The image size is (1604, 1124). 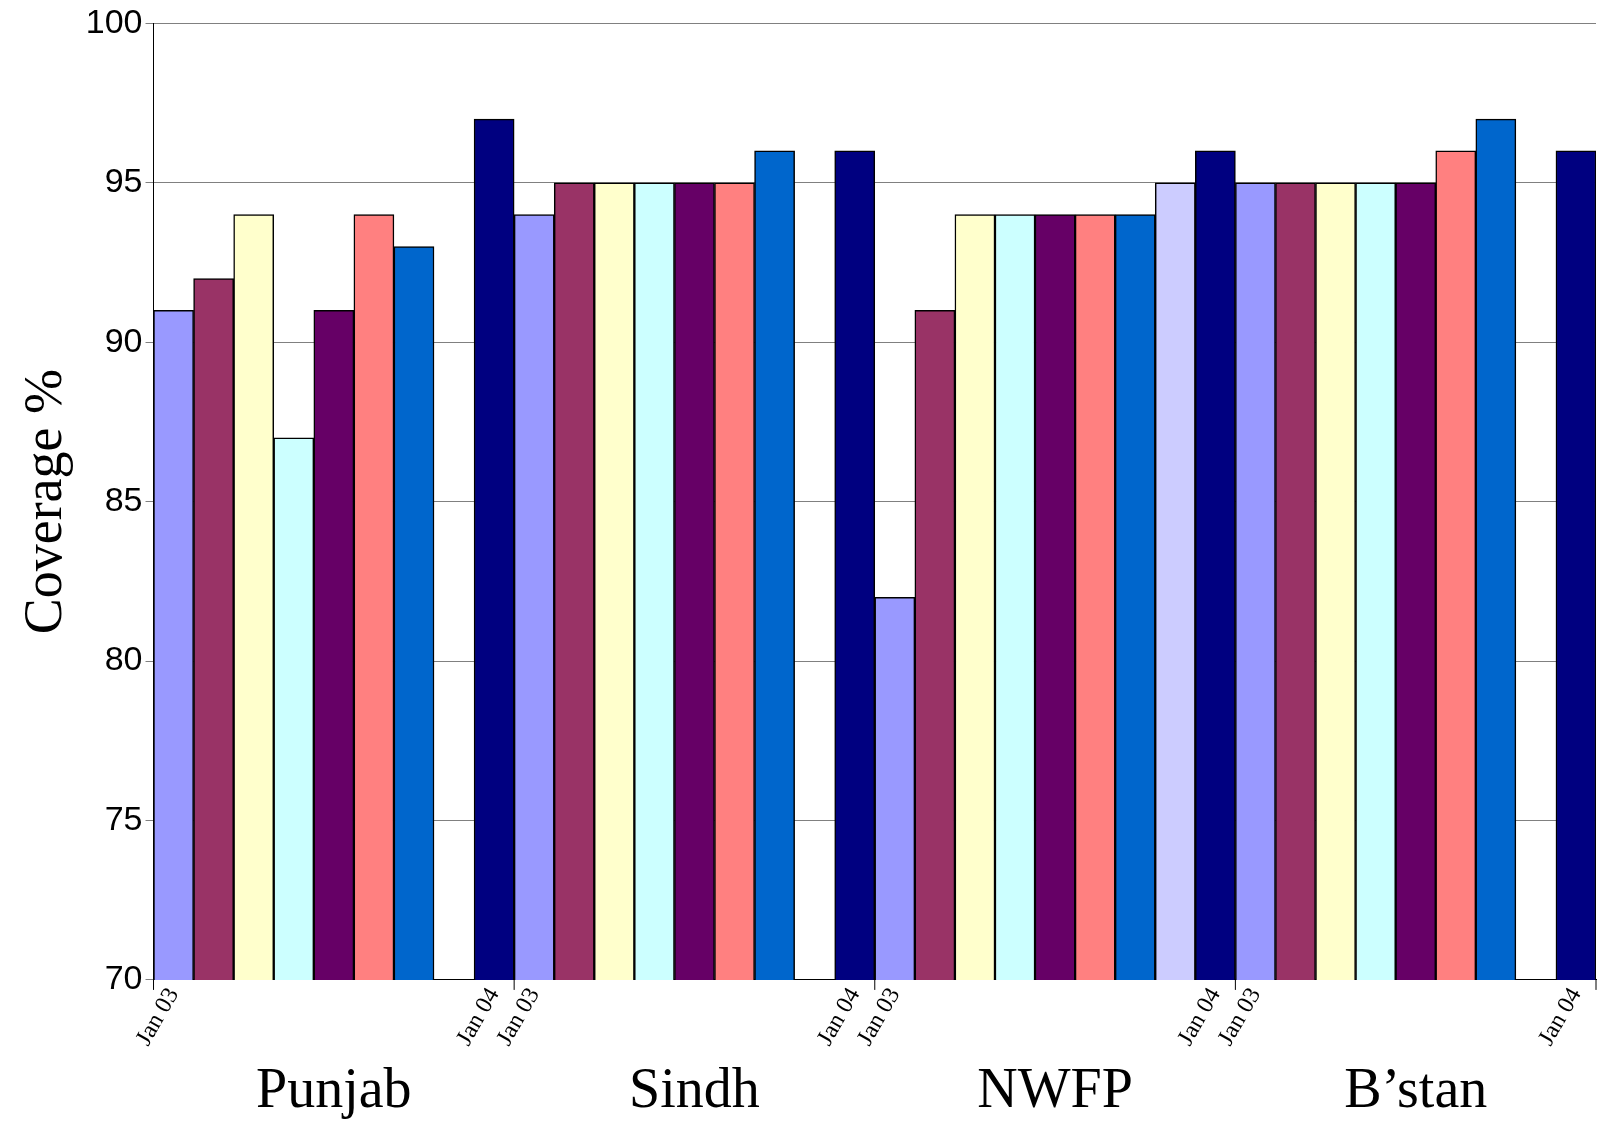 I want to click on y-tick-label: 70, so click(x=123, y=977).